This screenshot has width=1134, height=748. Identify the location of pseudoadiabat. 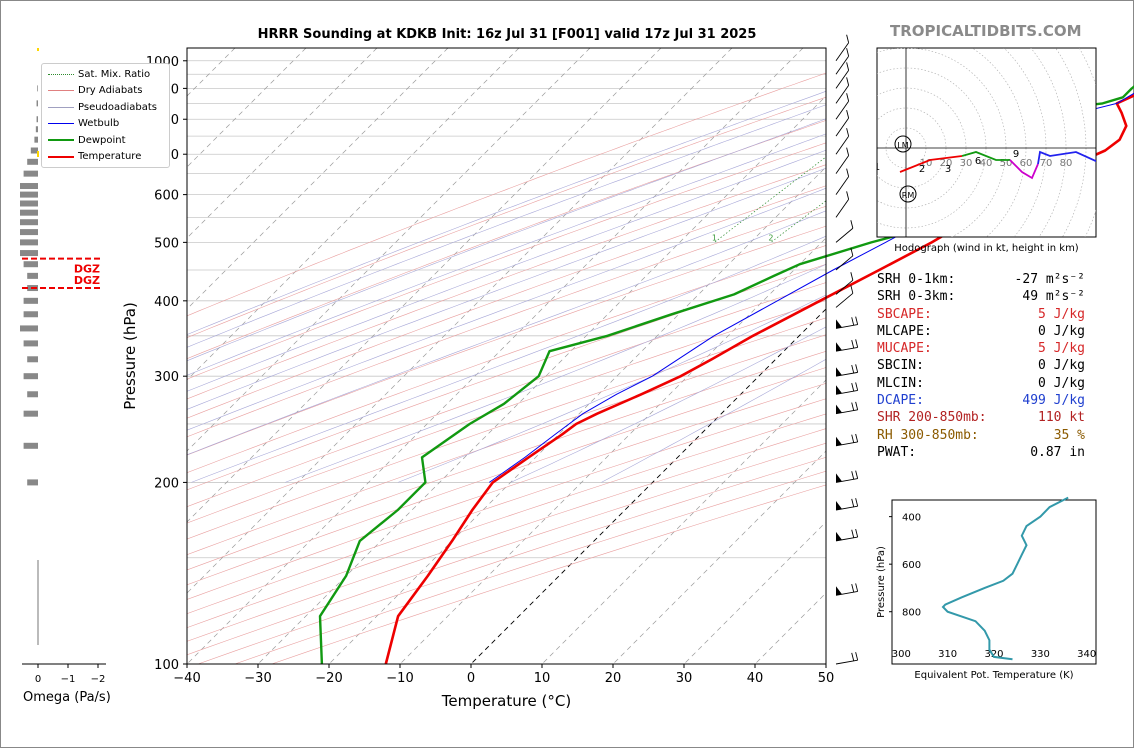
(611, 388).